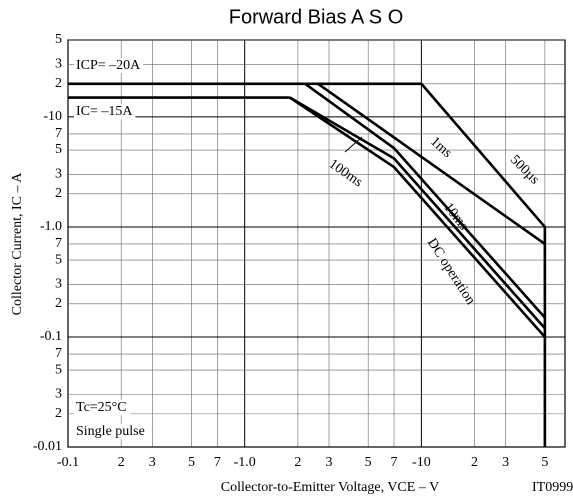 The image size is (573, 503). I want to click on y-tick-label: -10, so click(52, 116).